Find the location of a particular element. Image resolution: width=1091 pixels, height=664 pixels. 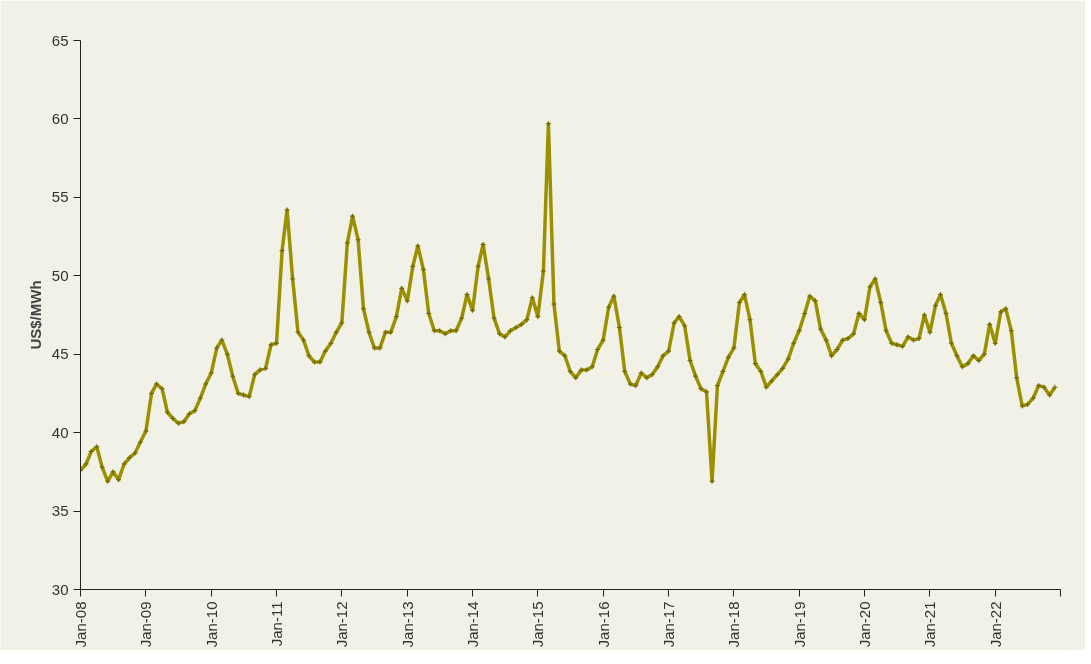

y-tick-label: 45 is located at coordinates (60, 354).